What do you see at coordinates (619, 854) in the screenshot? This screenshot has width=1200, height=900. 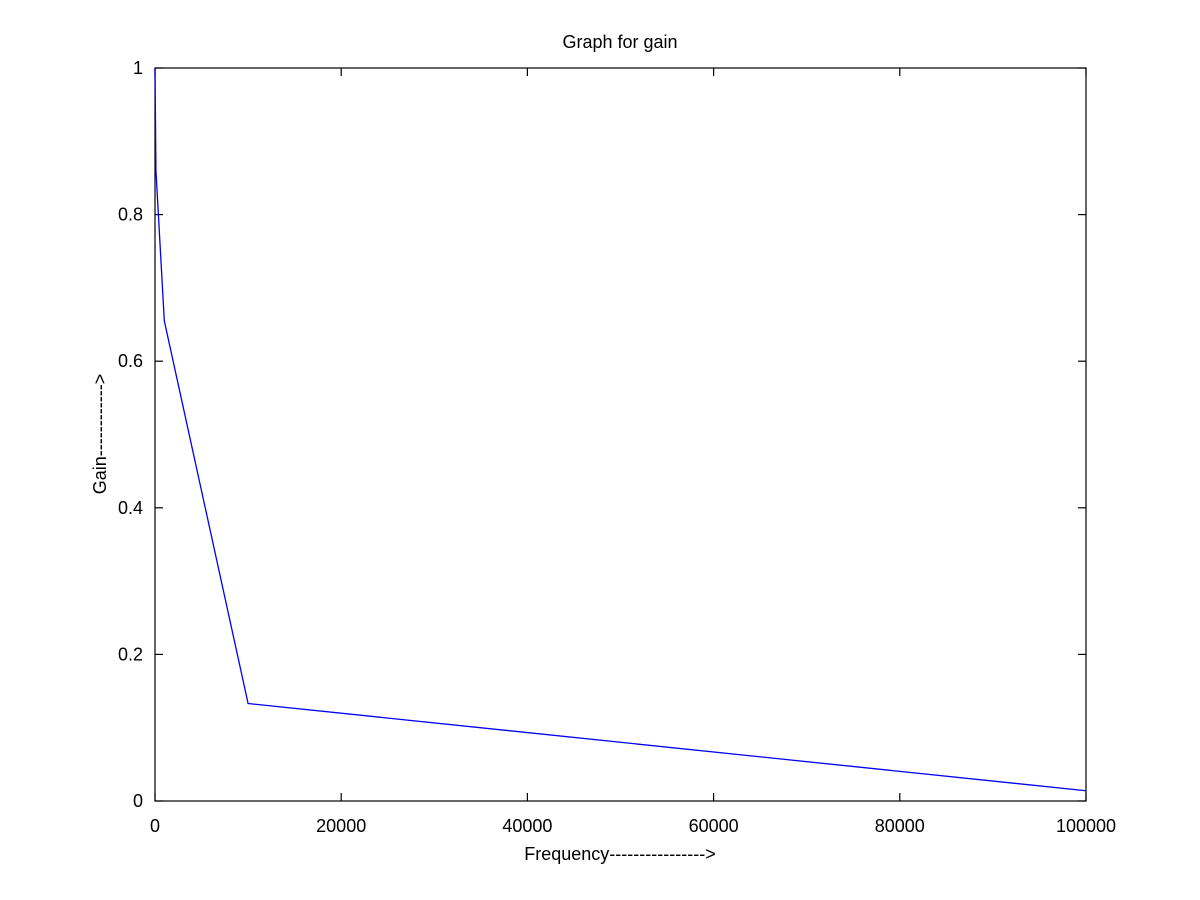 I see `x-axis-label: Frequency---------------->` at bounding box center [619, 854].